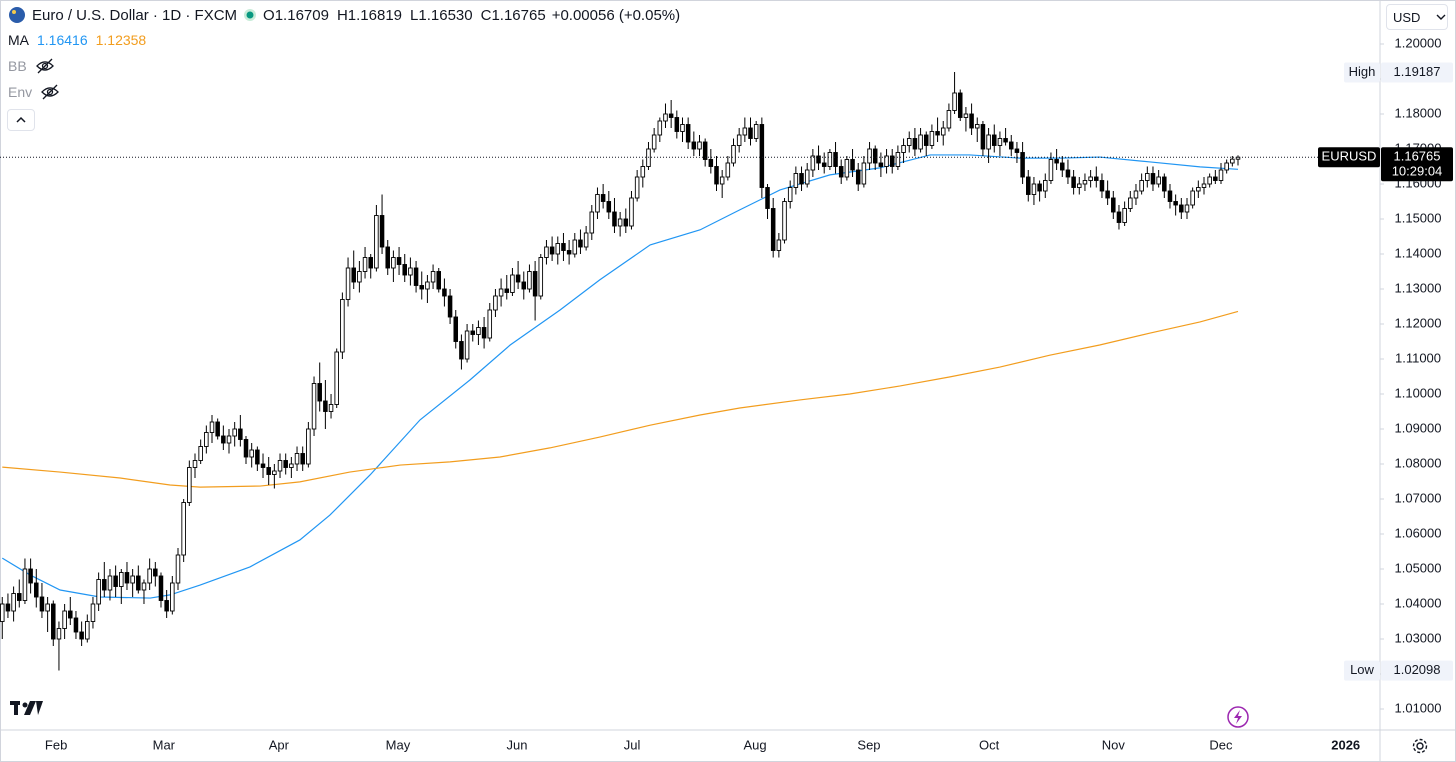 The height and width of the screenshot is (762, 1456). Describe the element at coordinates (1238, 717) in the screenshot. I see `events-icon` at that location.